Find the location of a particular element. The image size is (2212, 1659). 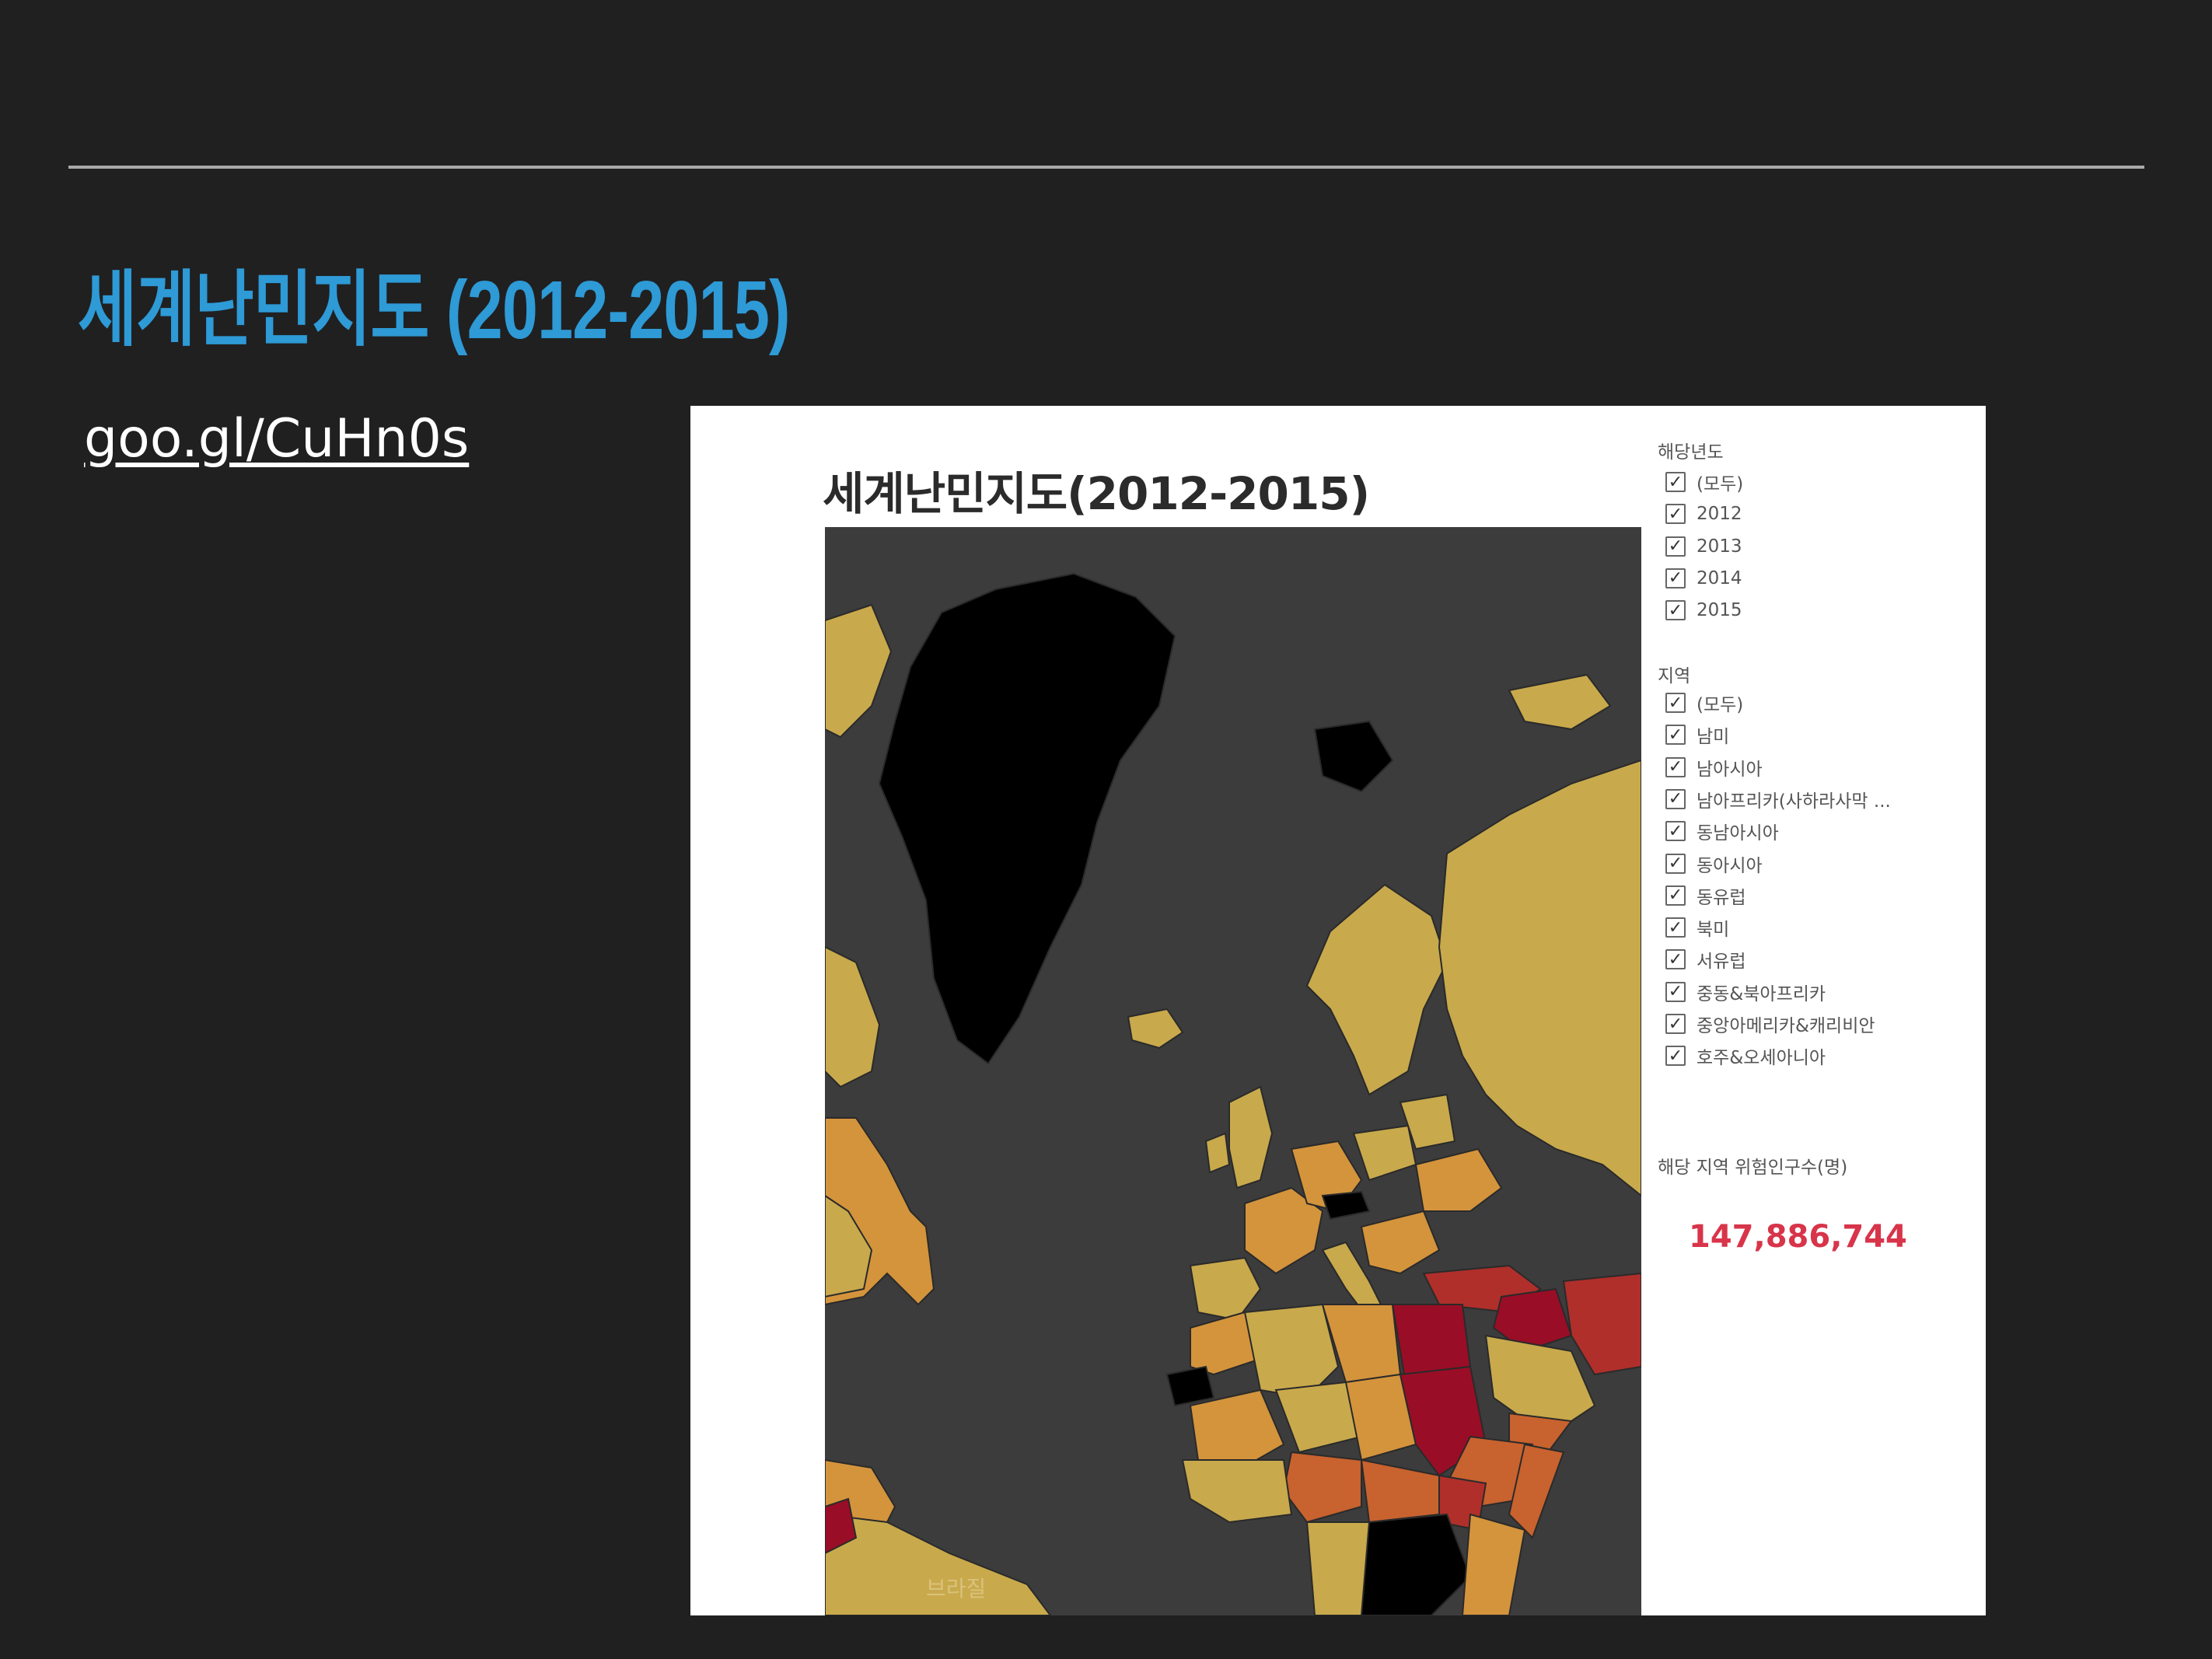

region-option: ✓ (모두) is located at coordinates (1704, 702).